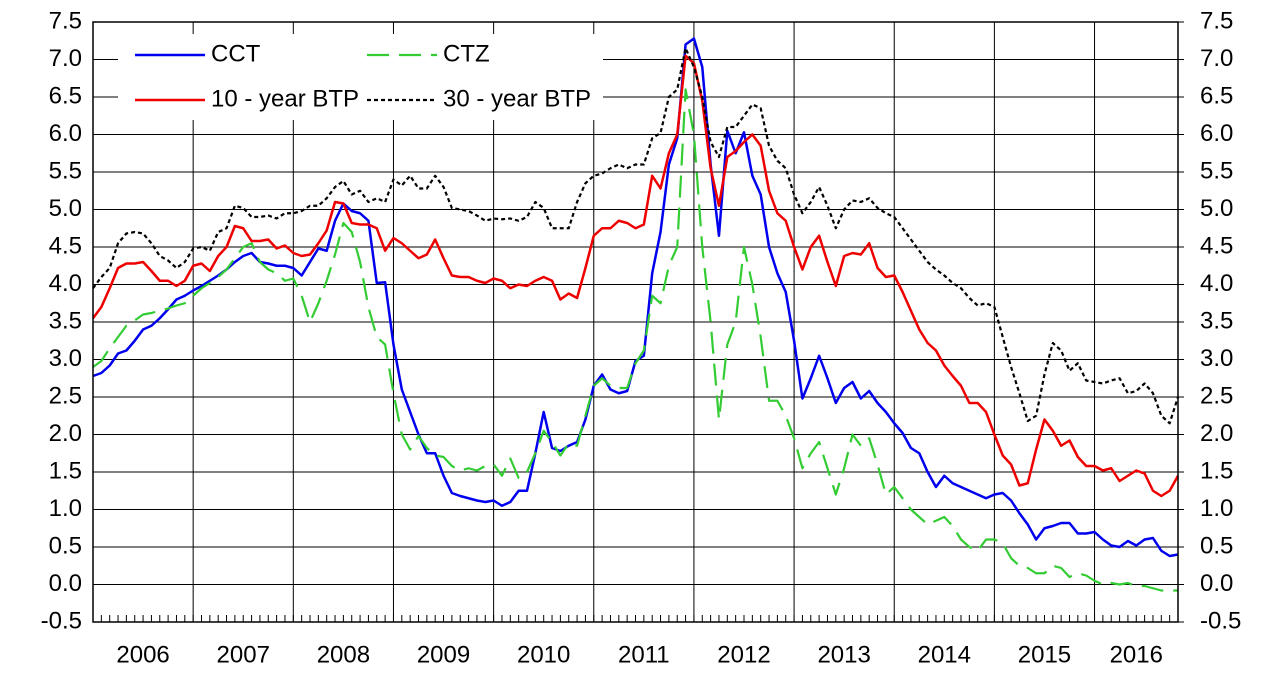 The width and height of the screenshot is (1272, 673). Describe the element at coordinates (543, 654) in the screenshot. I see `x-tick-label: 2010` at that location.